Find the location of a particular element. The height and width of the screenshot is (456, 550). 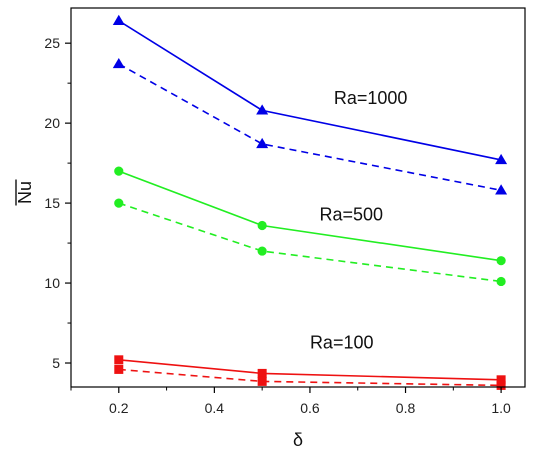

annotations: Ra=1000 Ra=500 Ra=100 is located at coordinates (358, 220).